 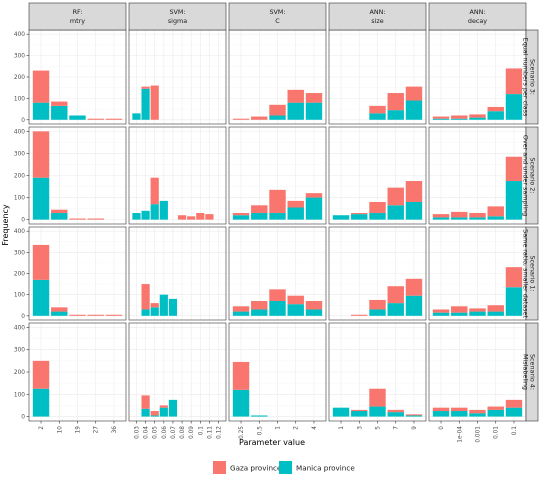 What do you see at coordinates (277, 372) in the screenshot?
I see `panel-r4-c3` at bounding box center [277, 372].